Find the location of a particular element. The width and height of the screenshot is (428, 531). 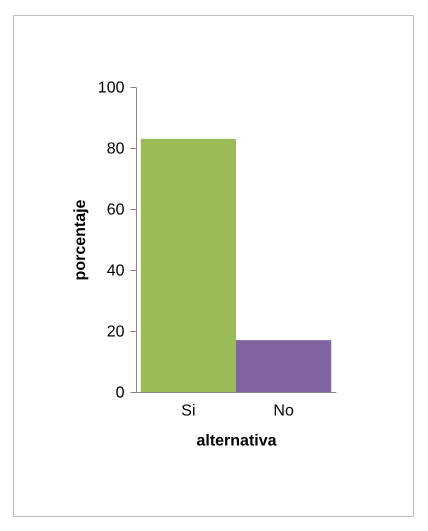

y-tick-label: 20 is located at coordinates (115, 332).